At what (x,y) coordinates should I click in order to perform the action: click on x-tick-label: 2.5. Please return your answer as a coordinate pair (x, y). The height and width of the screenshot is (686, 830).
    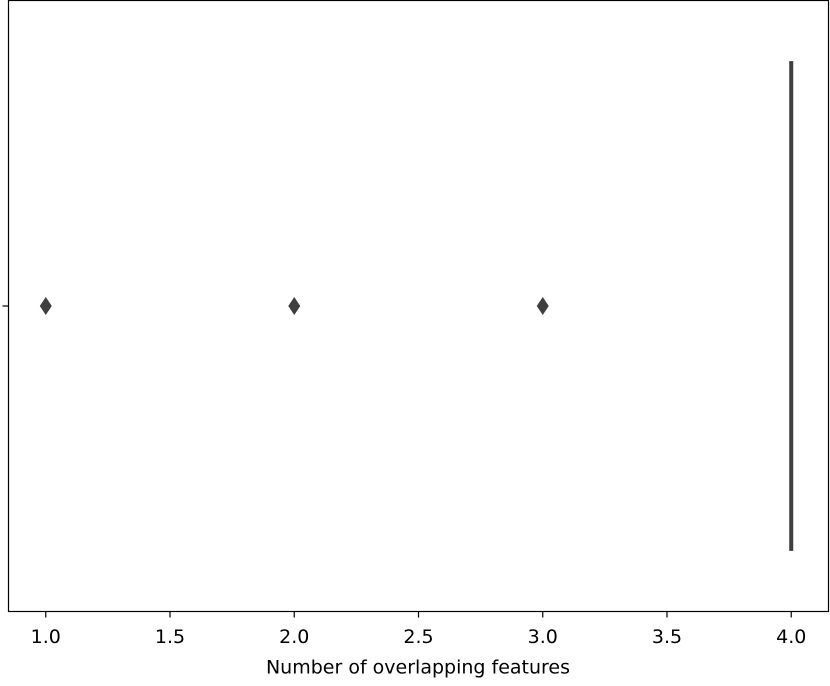
    Looking at the image, I should click on (418, 637).